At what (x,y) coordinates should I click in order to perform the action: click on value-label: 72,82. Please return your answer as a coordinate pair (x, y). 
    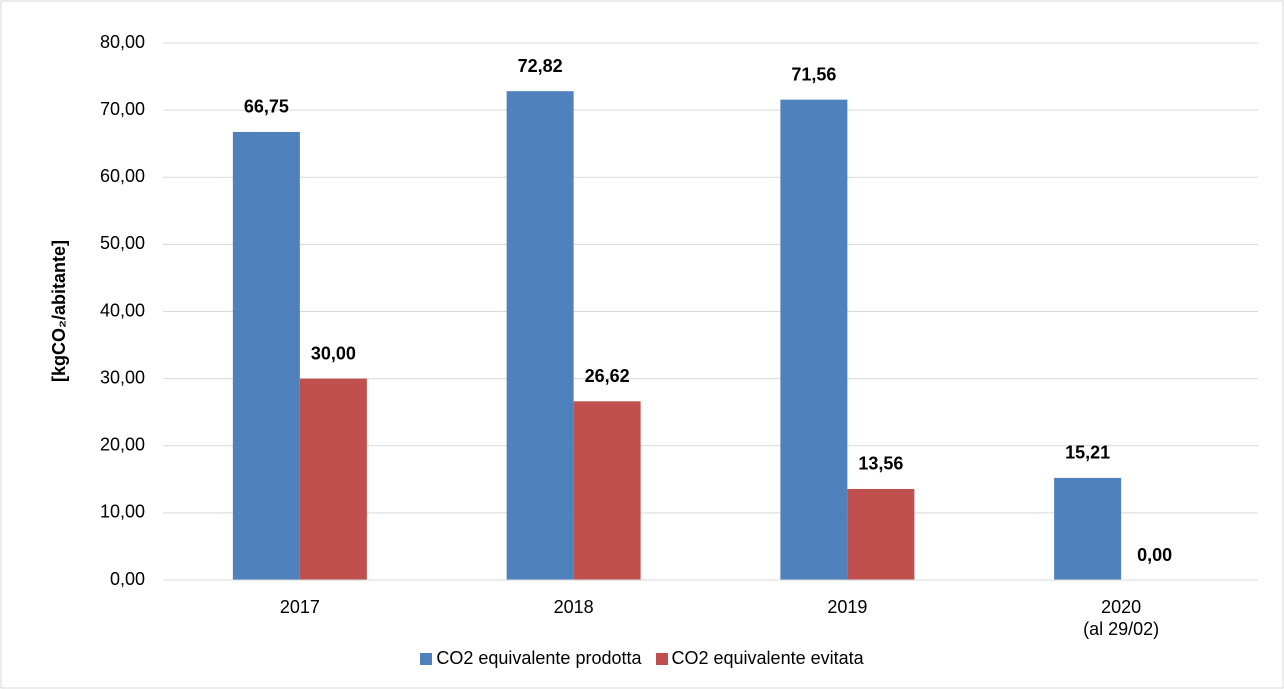
    Looking at the image, I should click on (540, 66).